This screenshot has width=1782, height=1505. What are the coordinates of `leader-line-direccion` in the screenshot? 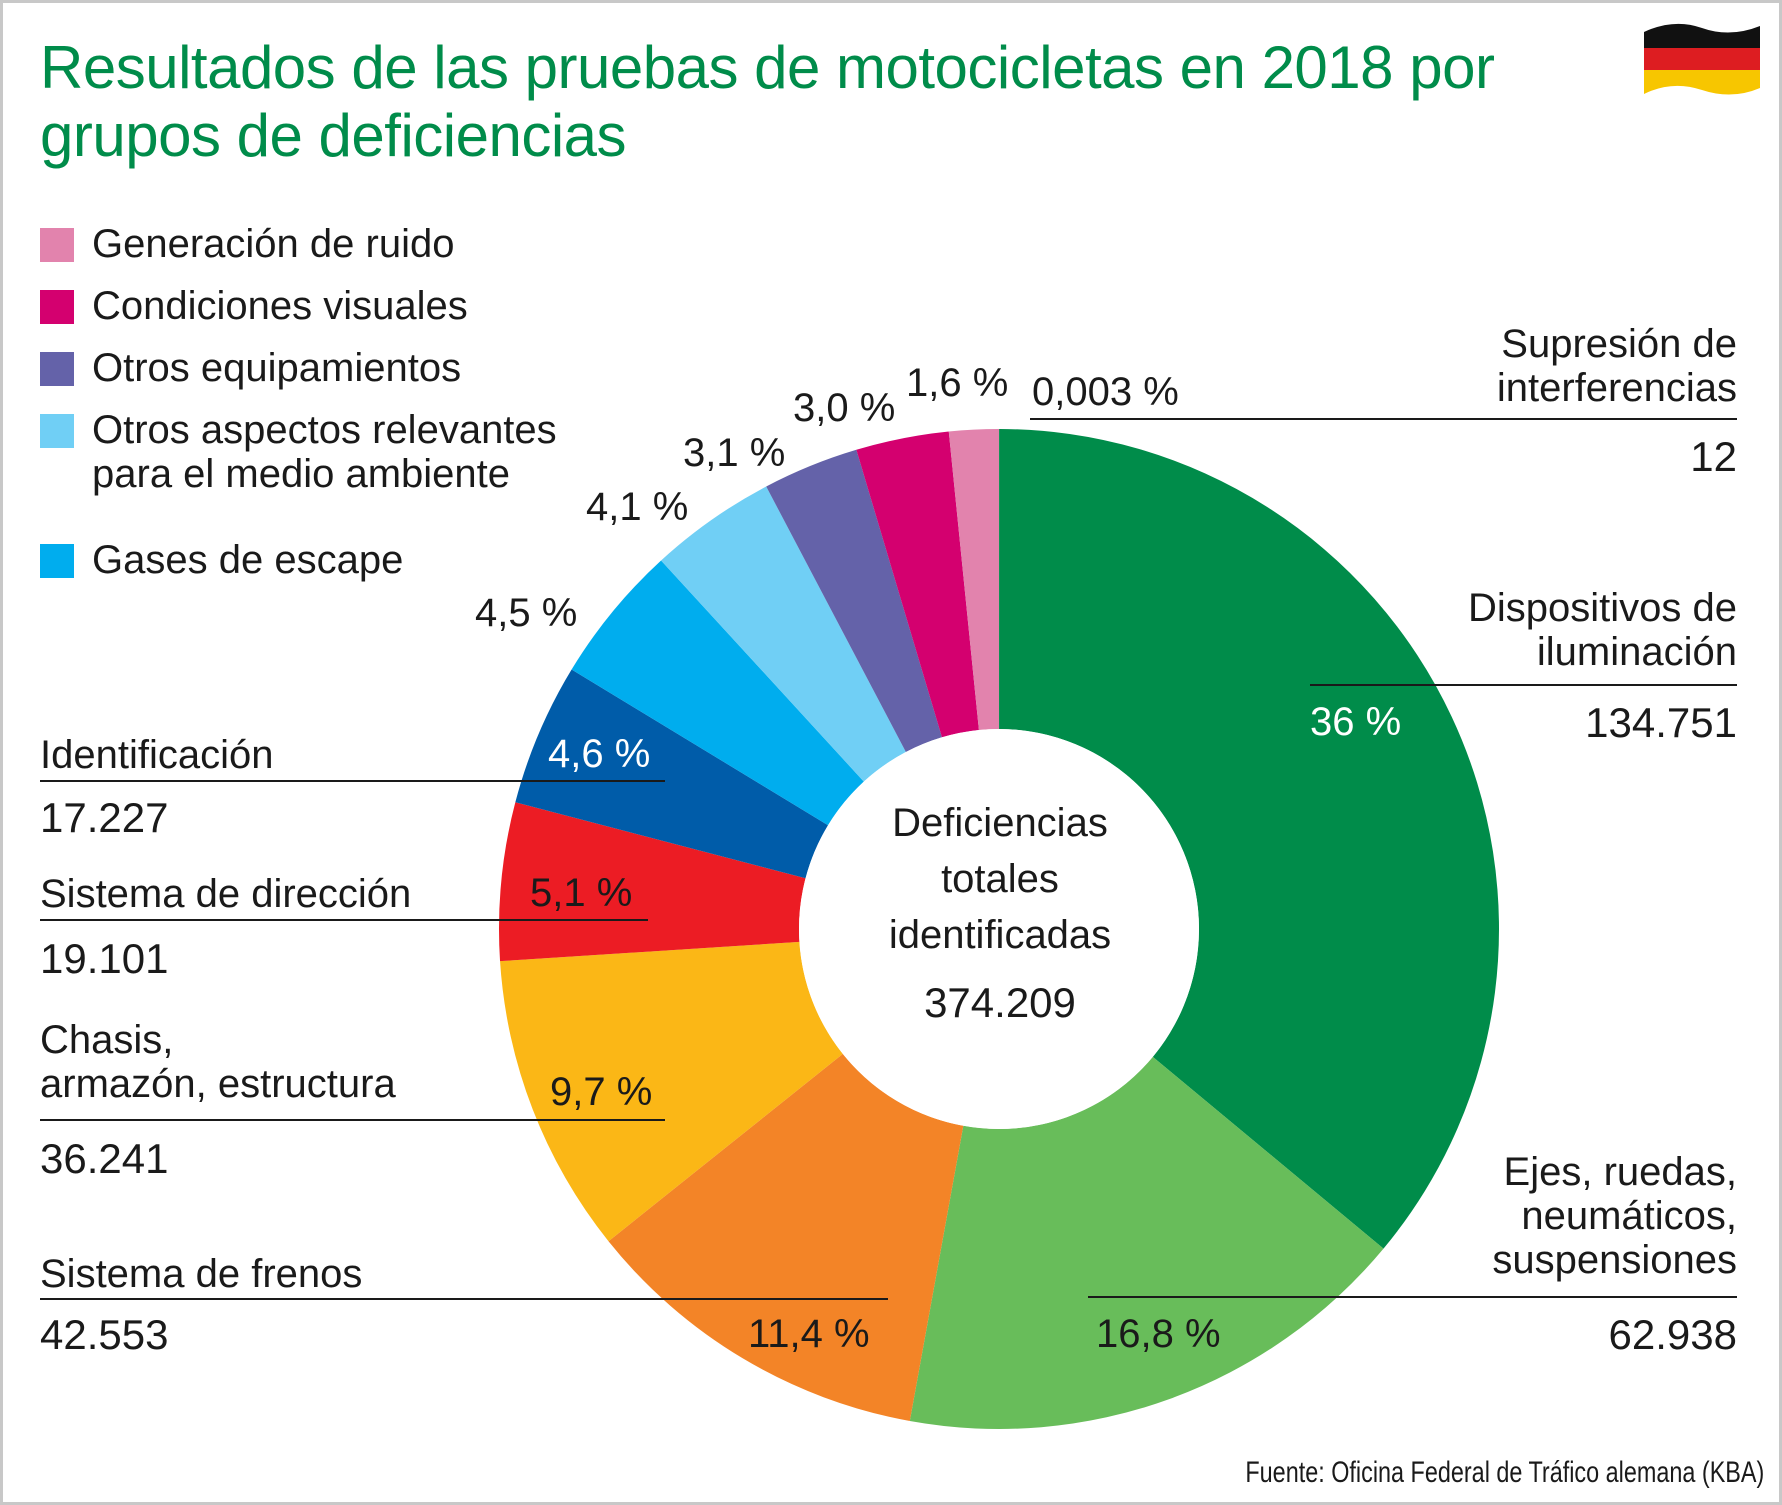 It's located at (344, 920).